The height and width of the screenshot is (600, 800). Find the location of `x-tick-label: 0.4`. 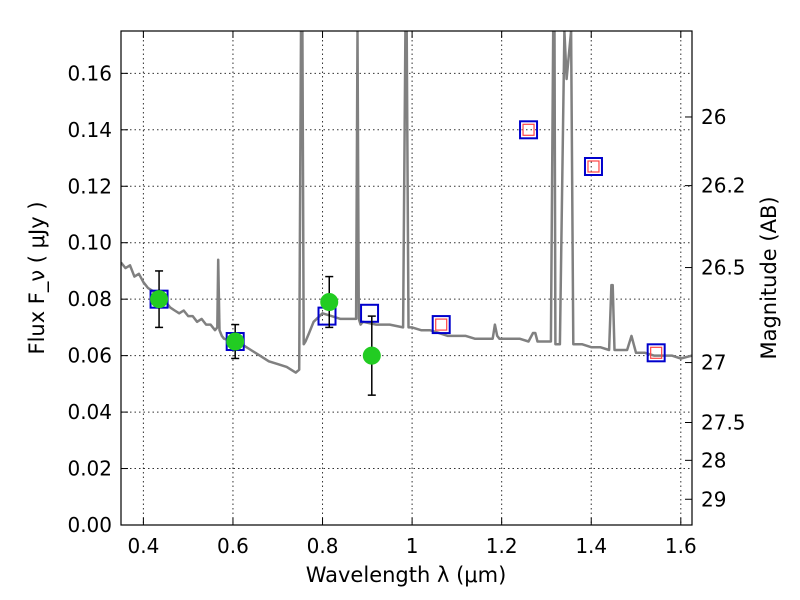

x-tick-label: 0.4 is located at coordinates (143, 546).